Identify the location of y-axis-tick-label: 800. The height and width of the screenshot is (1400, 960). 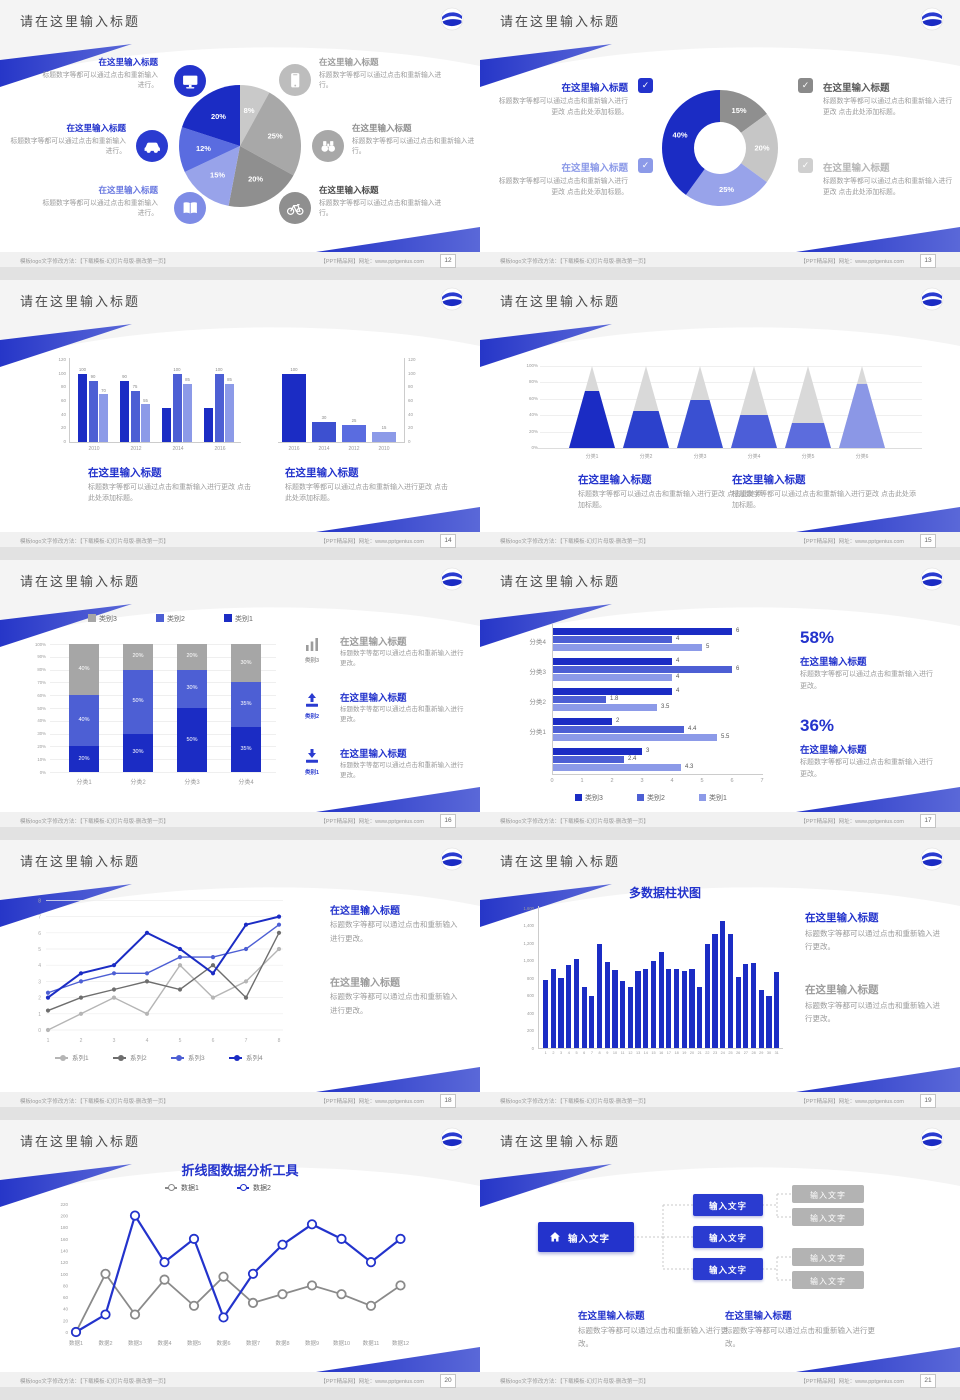
(530, 978).